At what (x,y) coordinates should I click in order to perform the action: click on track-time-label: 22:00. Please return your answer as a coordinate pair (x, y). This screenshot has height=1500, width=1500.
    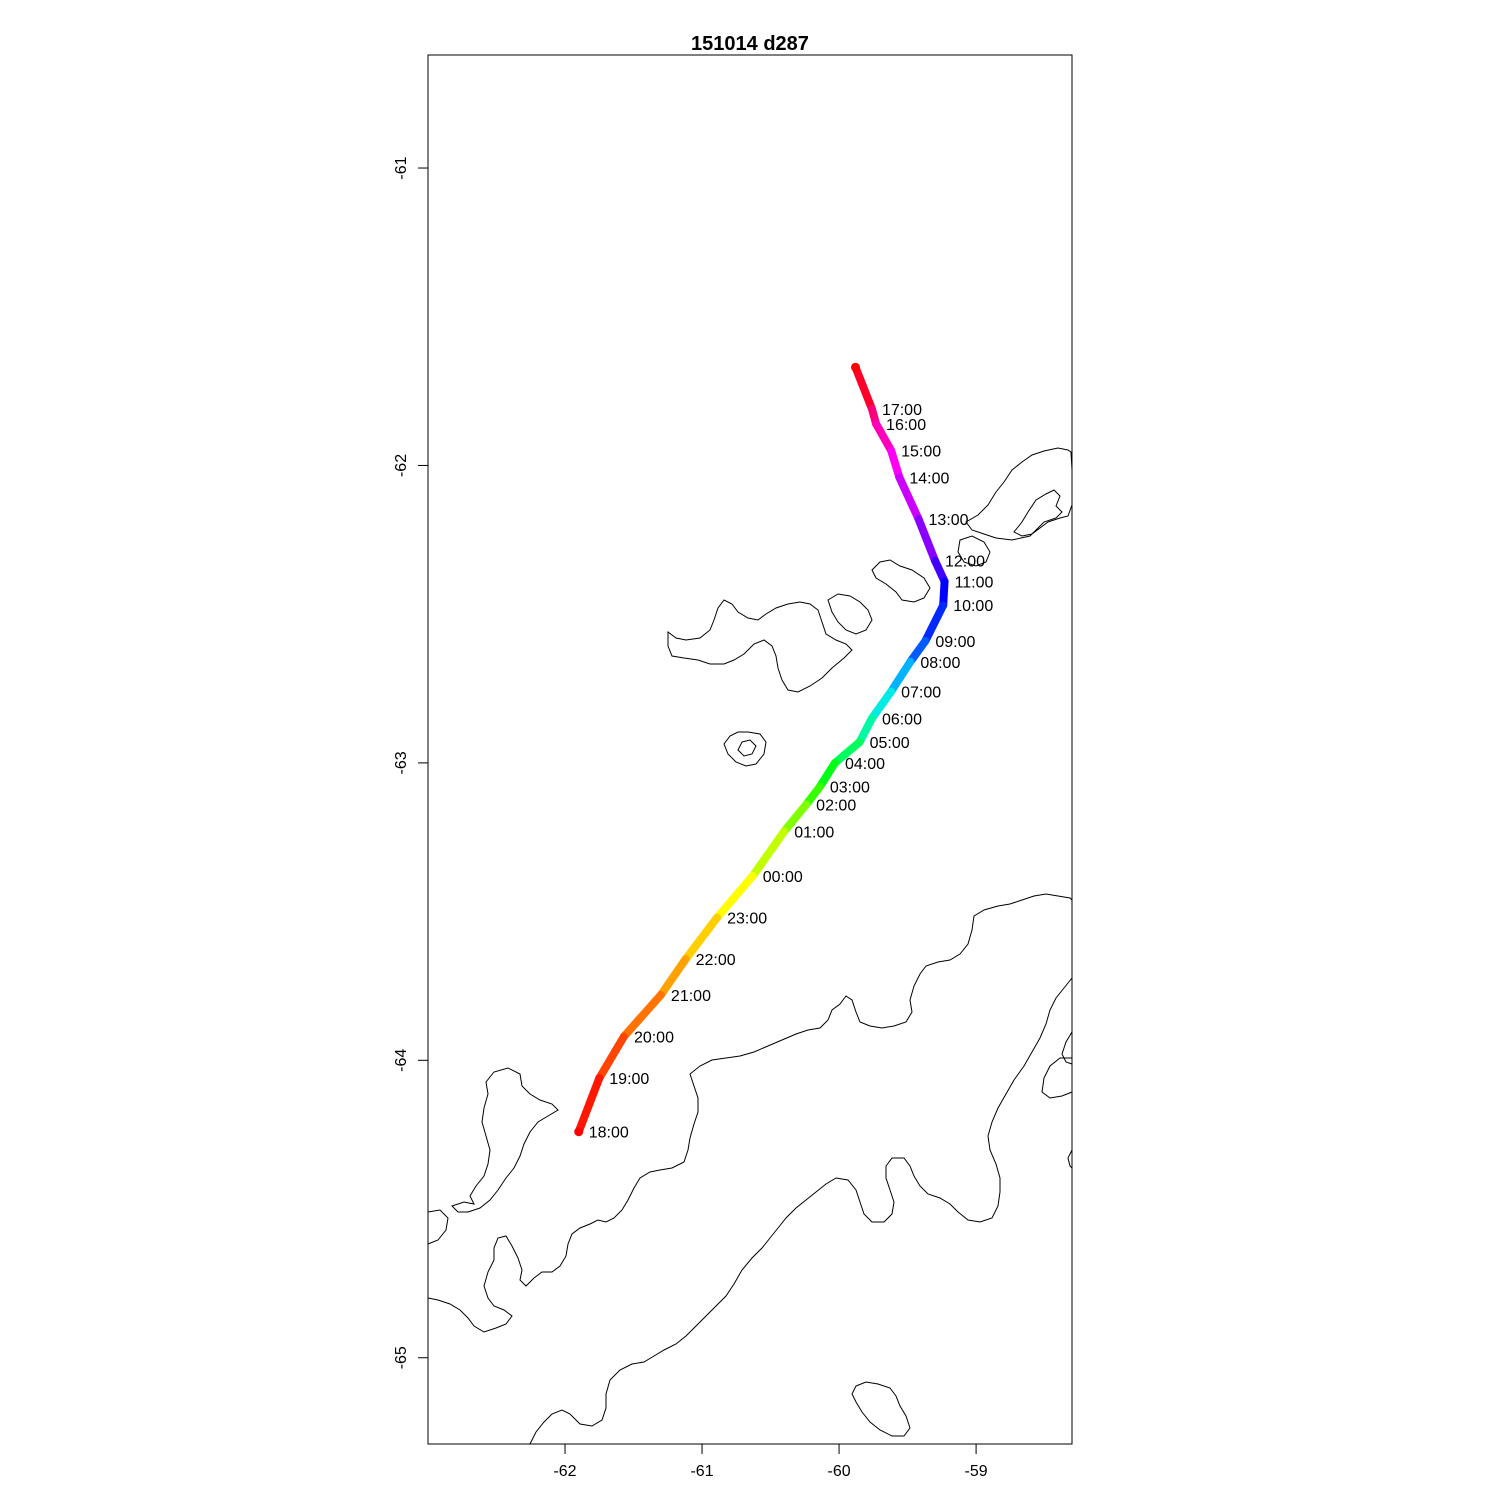
    Looking at the image, I should click on (716, 960).